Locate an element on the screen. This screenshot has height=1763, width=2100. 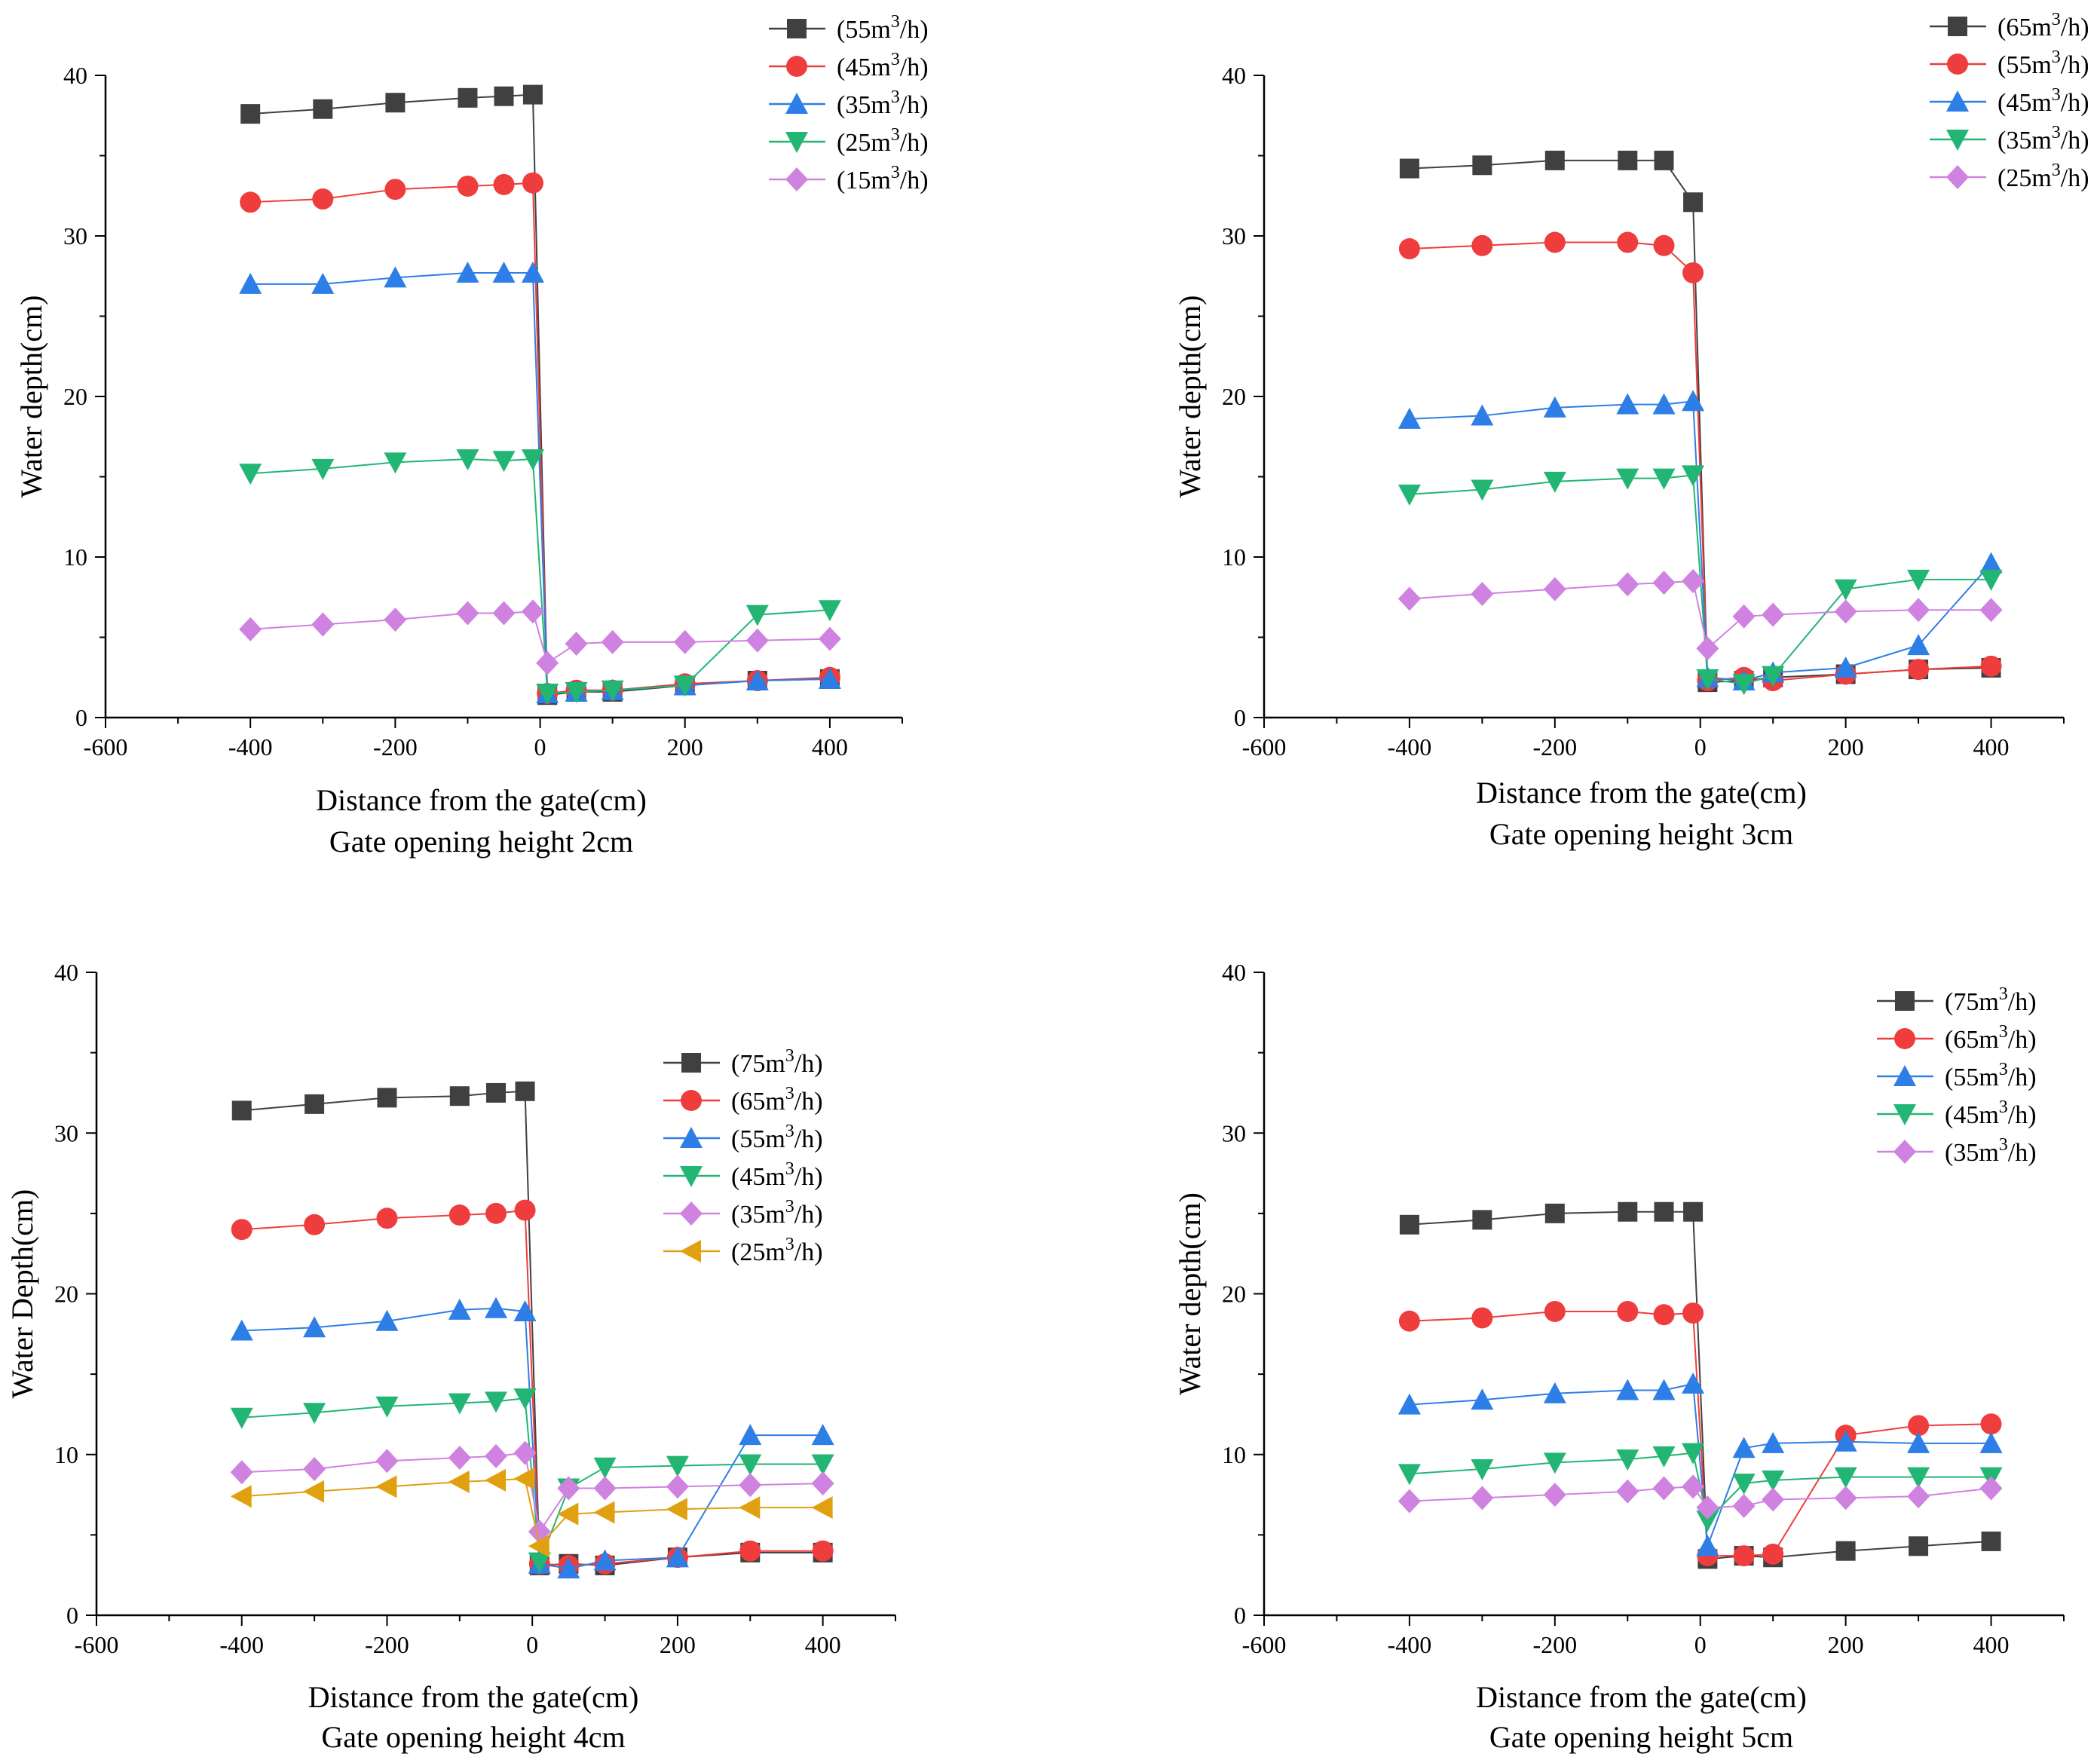
chart-title: Gate opening height 5cm is located at coordinates (1641, 1737).